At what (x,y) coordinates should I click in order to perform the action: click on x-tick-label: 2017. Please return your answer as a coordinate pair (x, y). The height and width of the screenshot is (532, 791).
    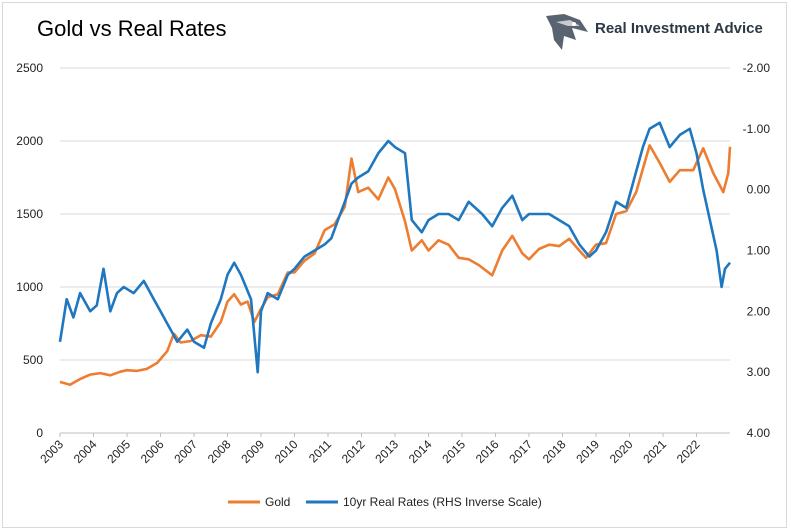
    Looking at the image, I should click on (520, 451).